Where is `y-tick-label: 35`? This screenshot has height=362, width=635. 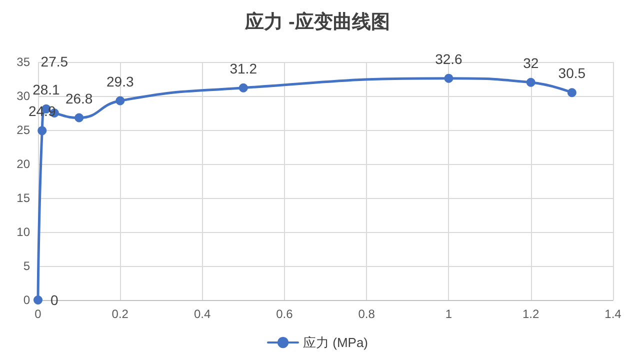
y-tick-label: 35 is located at coordinates (23, 62).